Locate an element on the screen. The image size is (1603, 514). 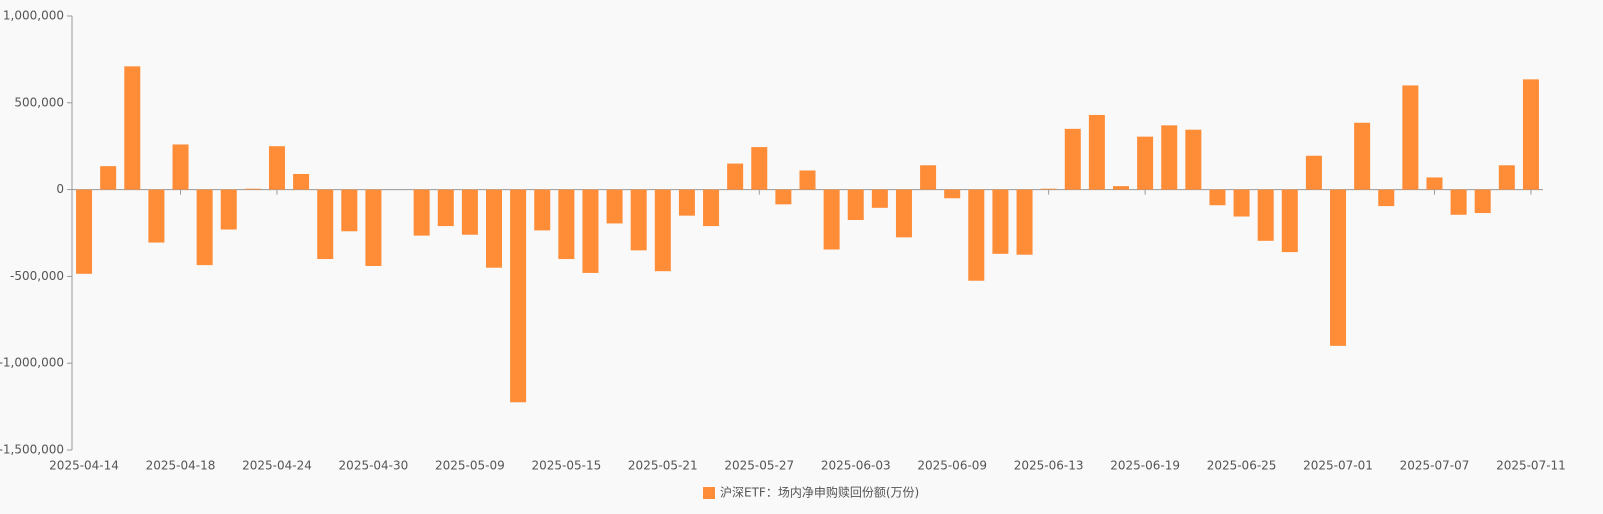
y-tick-label: -1,000,000 is located at coordinates (32, 363).